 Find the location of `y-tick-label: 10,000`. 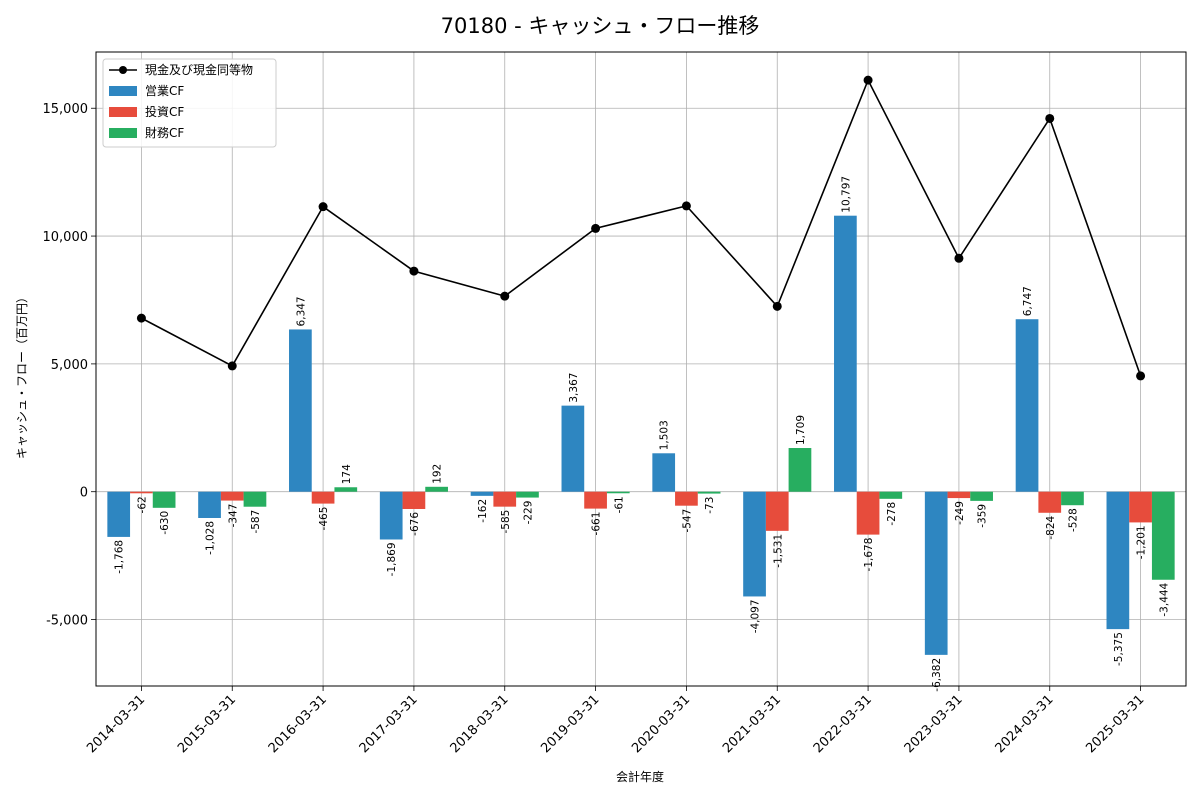

y-tick-label: 10,000 is located at coordinates (66, 237).